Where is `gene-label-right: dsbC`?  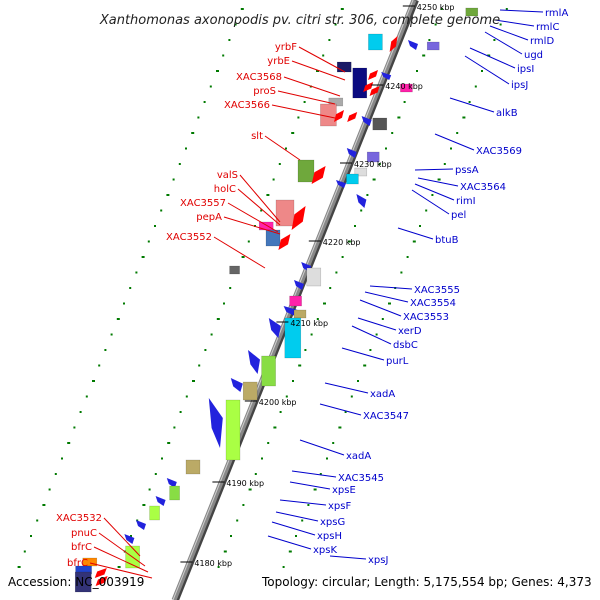
gene-label-right: dsbC is located at coordinates (405, 345).